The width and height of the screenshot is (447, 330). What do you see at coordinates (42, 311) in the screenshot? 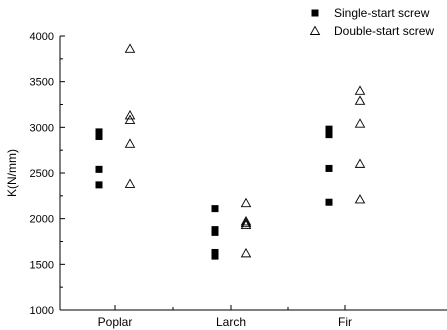
I see `y-tick-label: 1000` at bounding box center [42, 311].